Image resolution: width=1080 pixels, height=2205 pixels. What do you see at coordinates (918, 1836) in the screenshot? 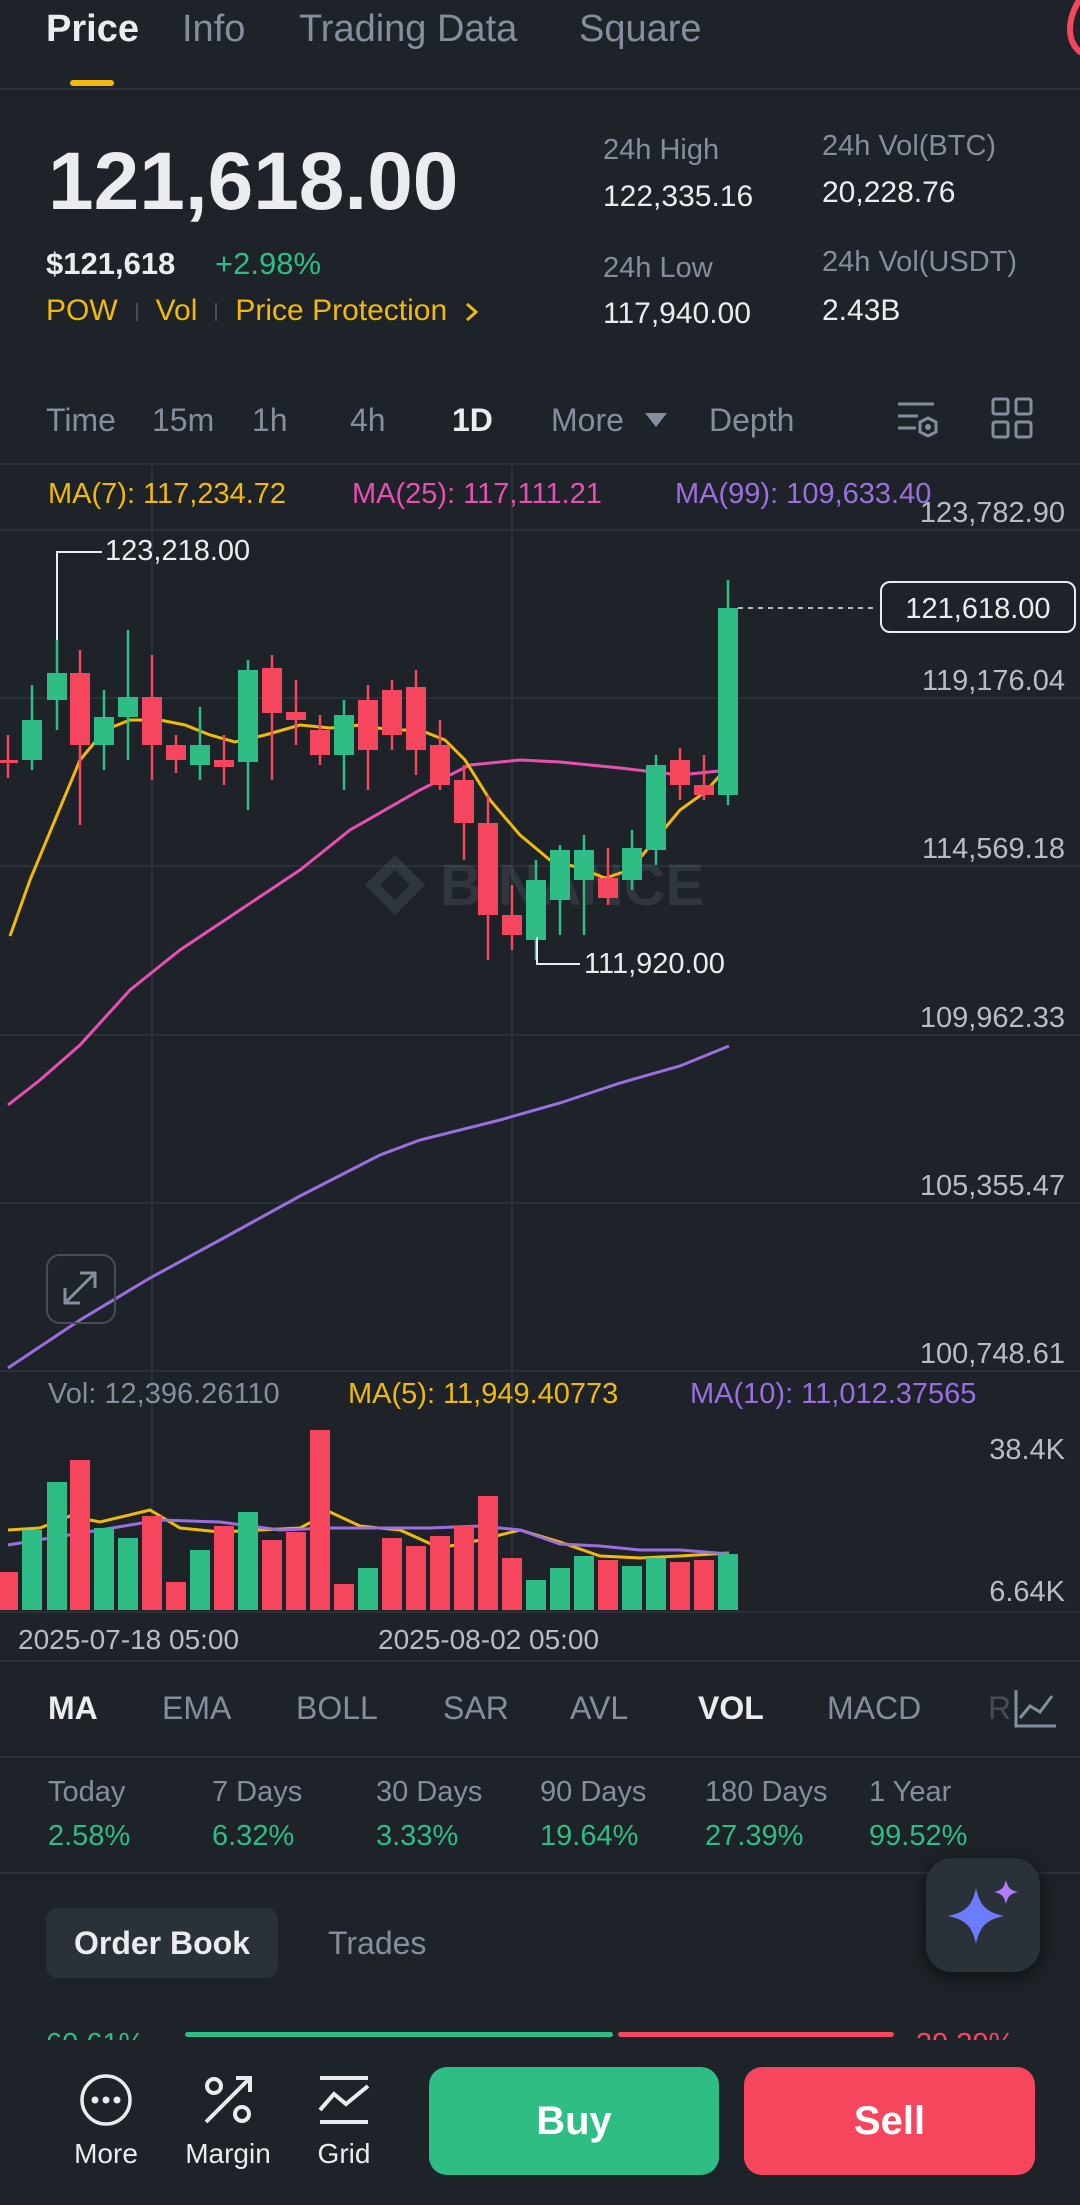
I see `perf-value: 99.52%` at bounding box center [918, 1836].